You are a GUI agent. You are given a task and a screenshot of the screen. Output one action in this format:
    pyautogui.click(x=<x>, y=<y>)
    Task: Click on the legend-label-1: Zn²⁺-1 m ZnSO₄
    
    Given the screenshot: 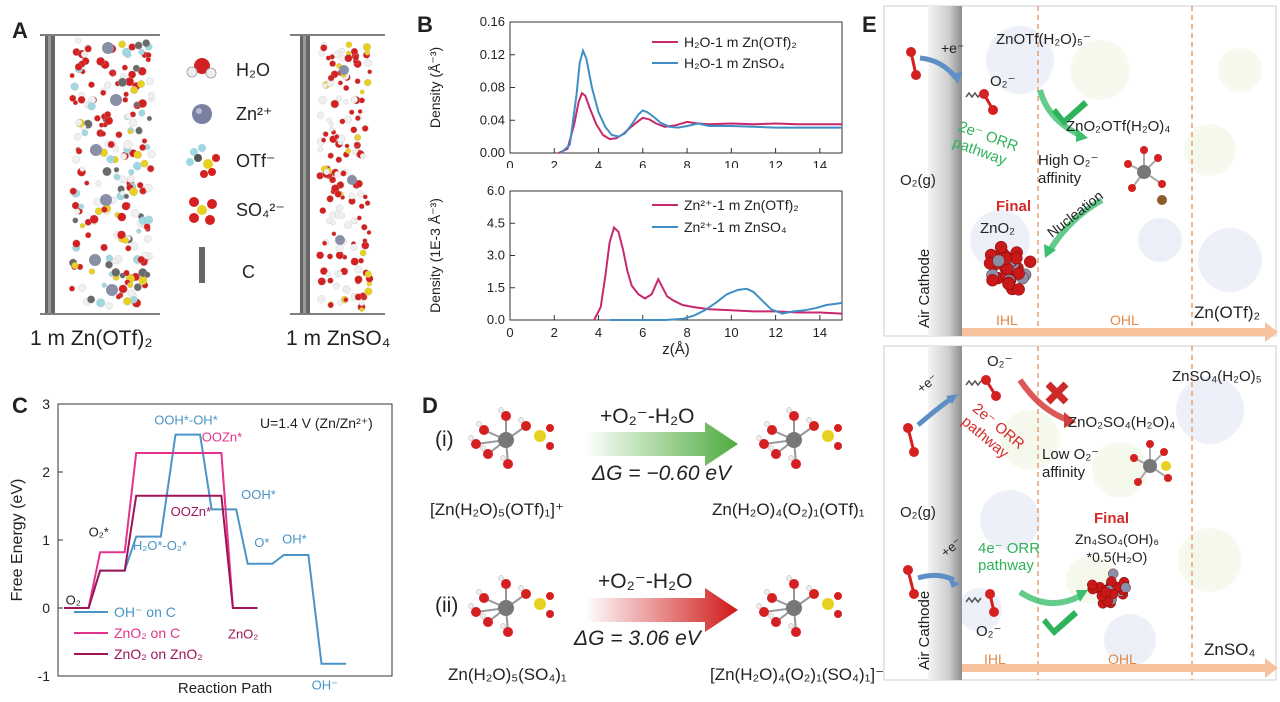 What is the action you would take?
    pyautogui.click(x=735, y=227)
    